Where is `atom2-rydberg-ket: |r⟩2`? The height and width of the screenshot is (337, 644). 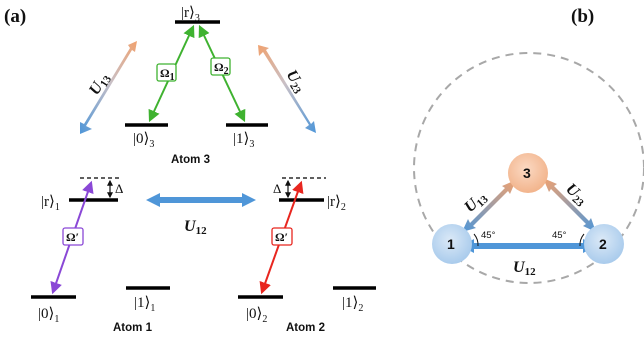 atom2-rydberg-ket: |r⟩2 is located at coordinates (336, 203).